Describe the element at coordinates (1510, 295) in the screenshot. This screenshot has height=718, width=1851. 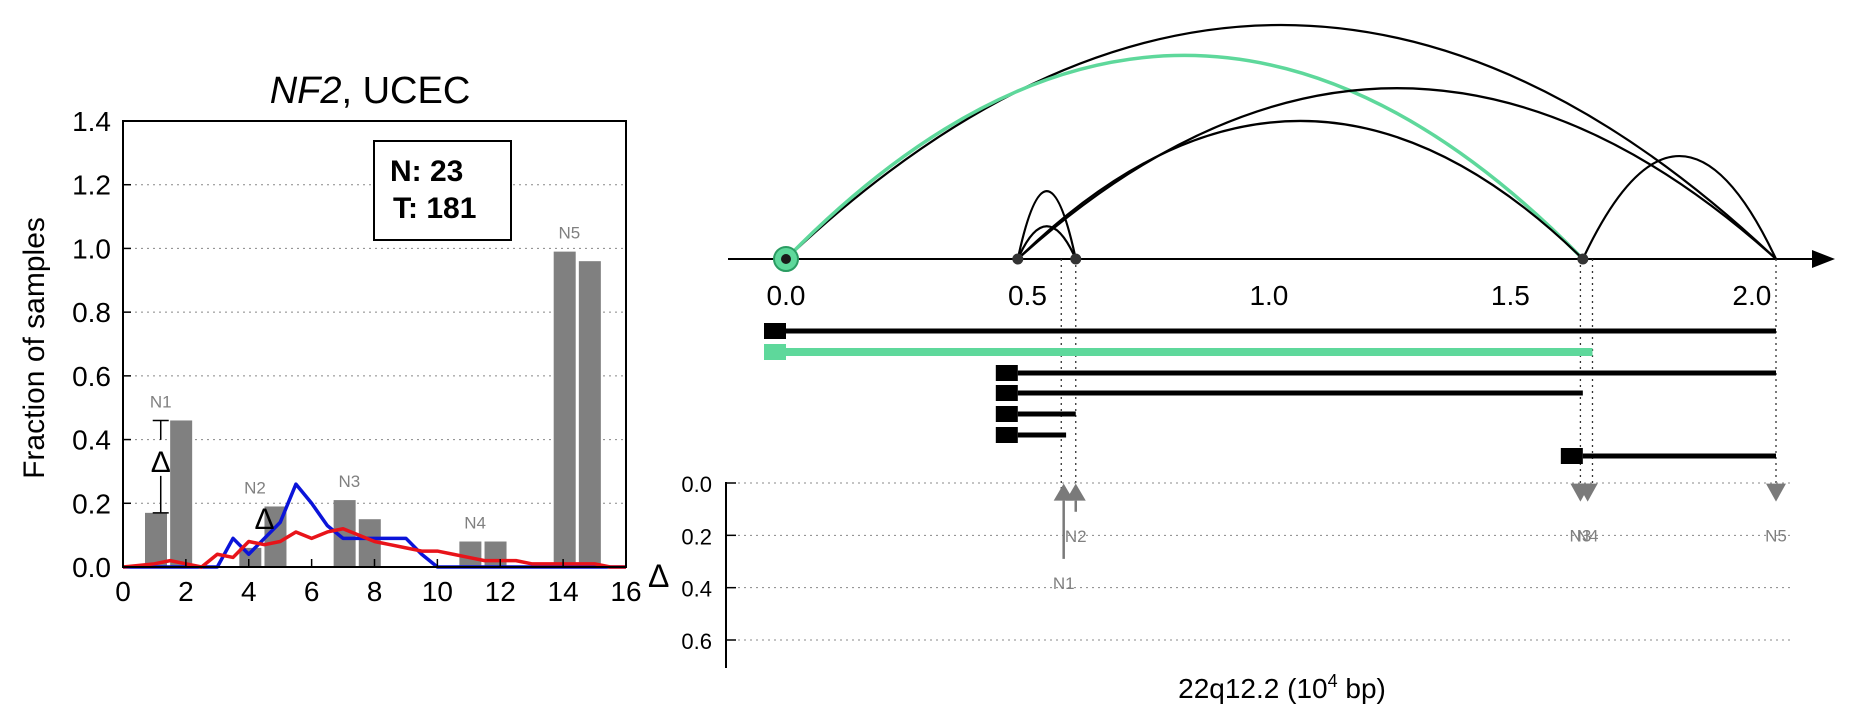
I see `genome-tick-label: 1.5` at that location.